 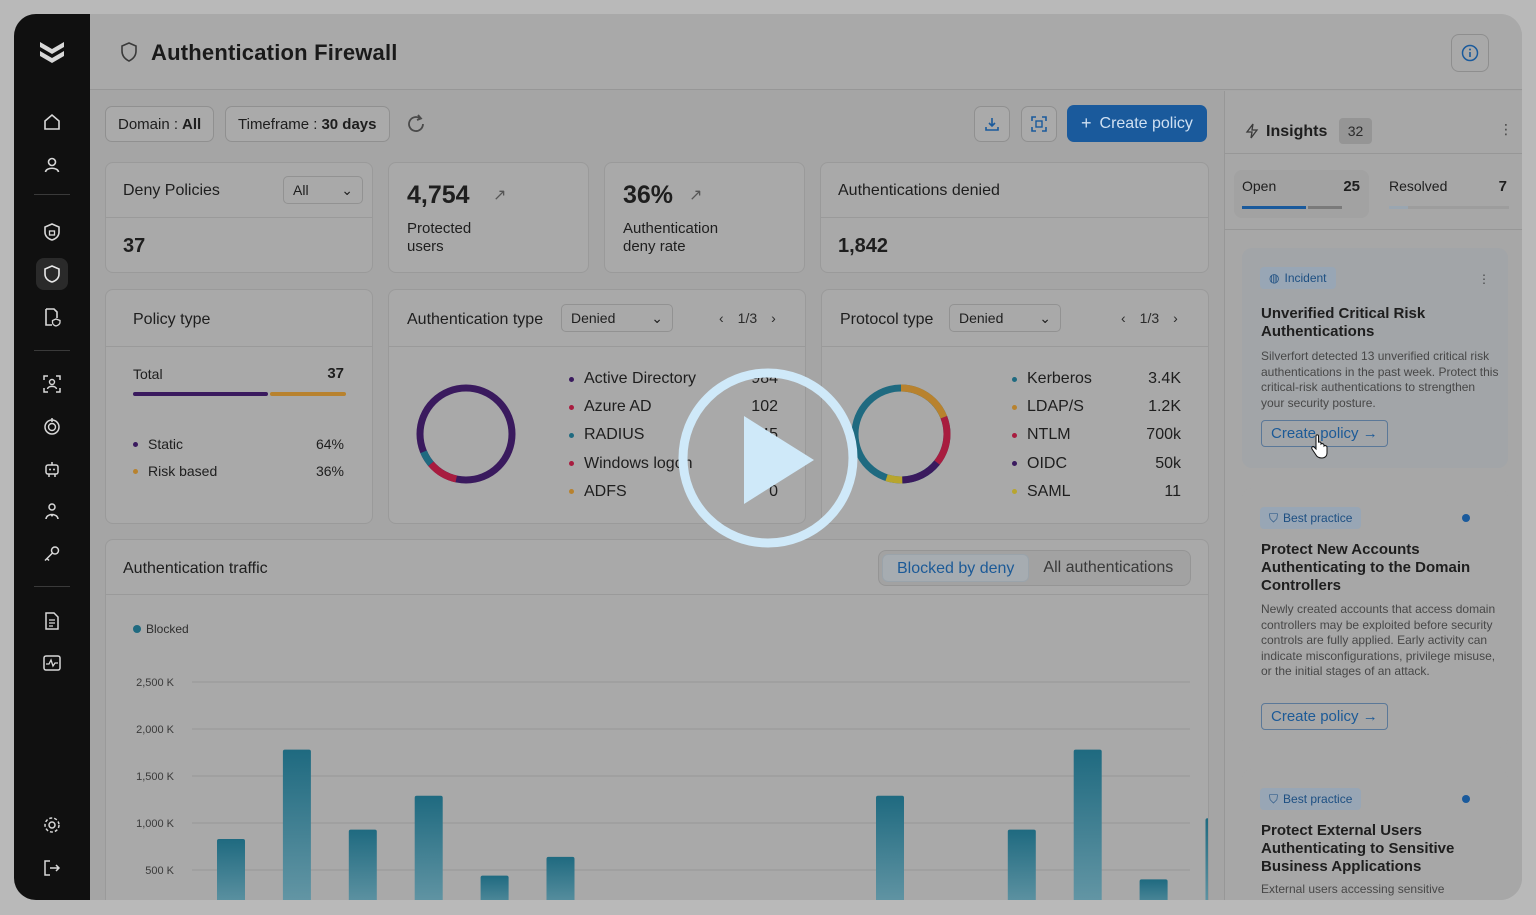 What do you see at coordinates (1301, 194) in the screenshot?
I see `tab-open: Open 25` at bounding box center [1301, 194].